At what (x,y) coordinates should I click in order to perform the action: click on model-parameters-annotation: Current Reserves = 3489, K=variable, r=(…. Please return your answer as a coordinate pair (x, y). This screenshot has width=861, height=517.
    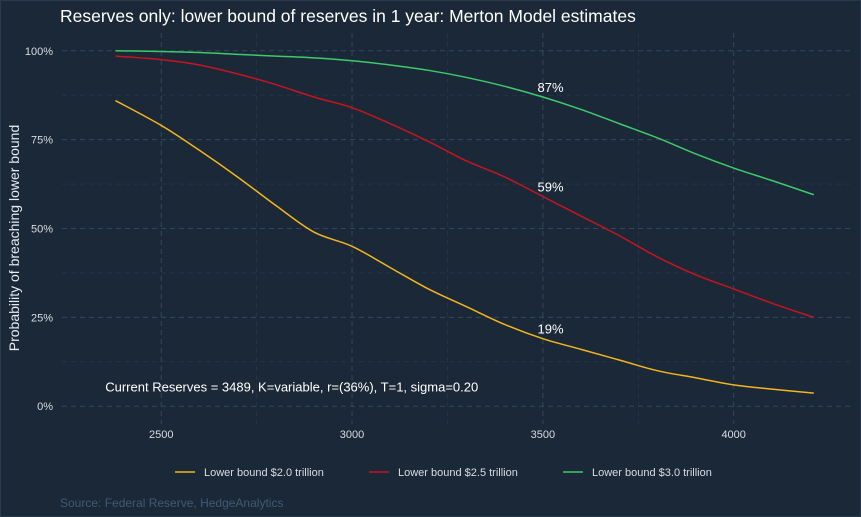
    Looking at the image, I should click on (291, 386).